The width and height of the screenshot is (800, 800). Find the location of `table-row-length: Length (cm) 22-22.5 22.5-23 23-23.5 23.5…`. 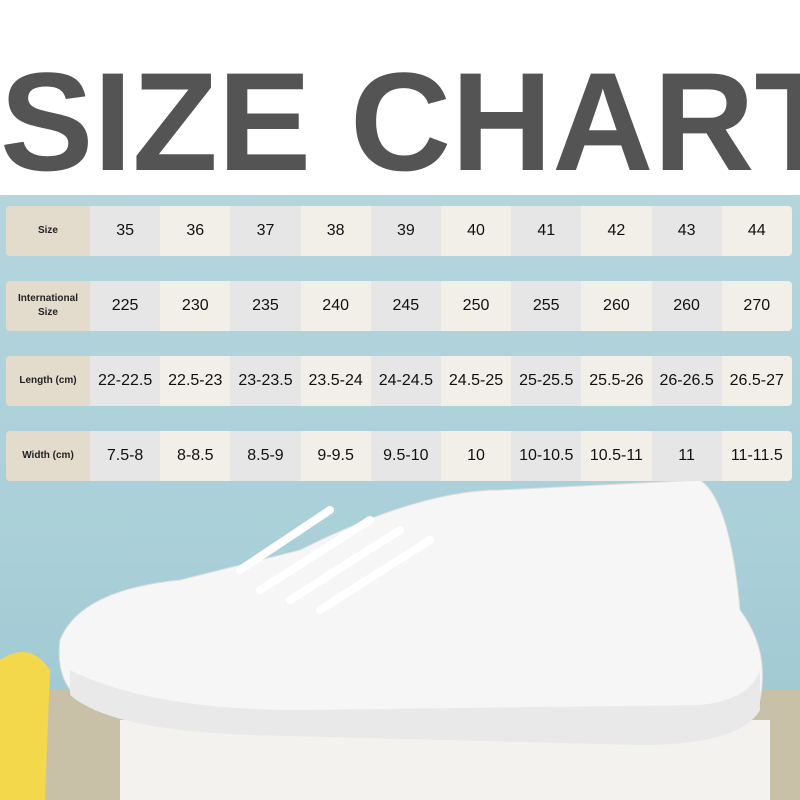

table-row-length: Length (cm) 22-22.5 22.5-23 23-23.5 23.5… is located at coordinates (399, 381).